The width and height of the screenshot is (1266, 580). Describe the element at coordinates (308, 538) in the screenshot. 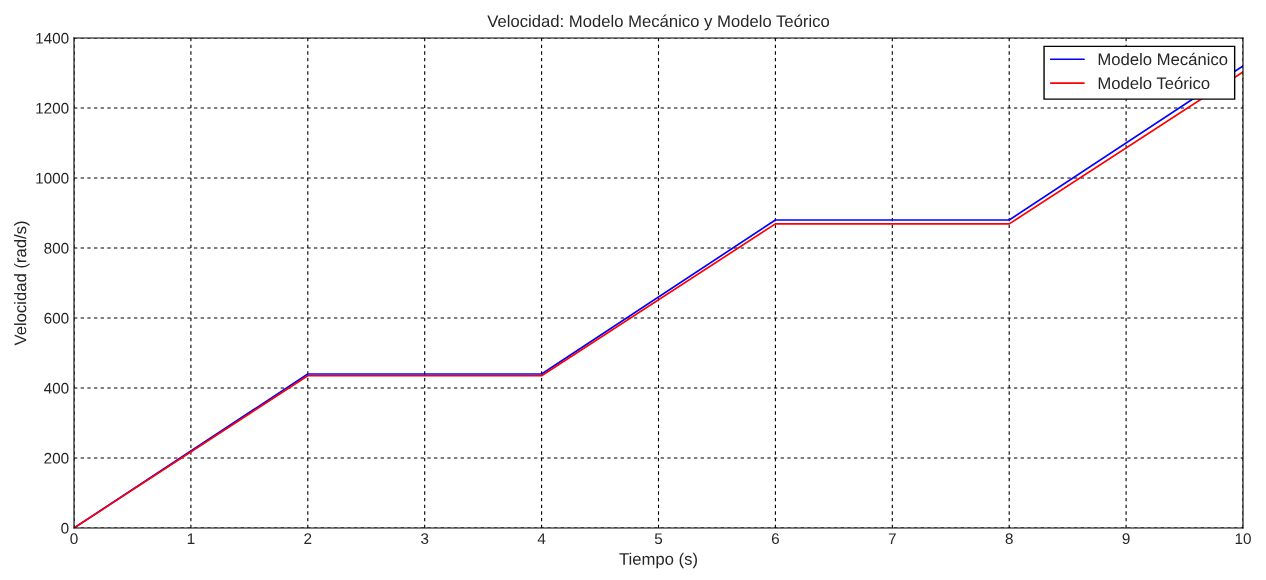

I see `x-tick-label: 2` at that location.